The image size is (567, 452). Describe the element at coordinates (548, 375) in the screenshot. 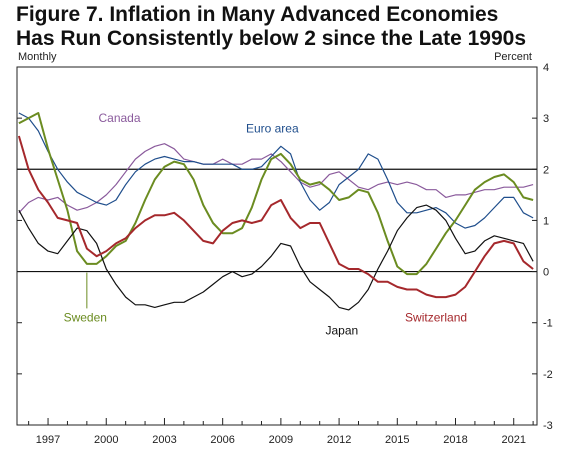

I see `y-tick-label: -2` at that location.